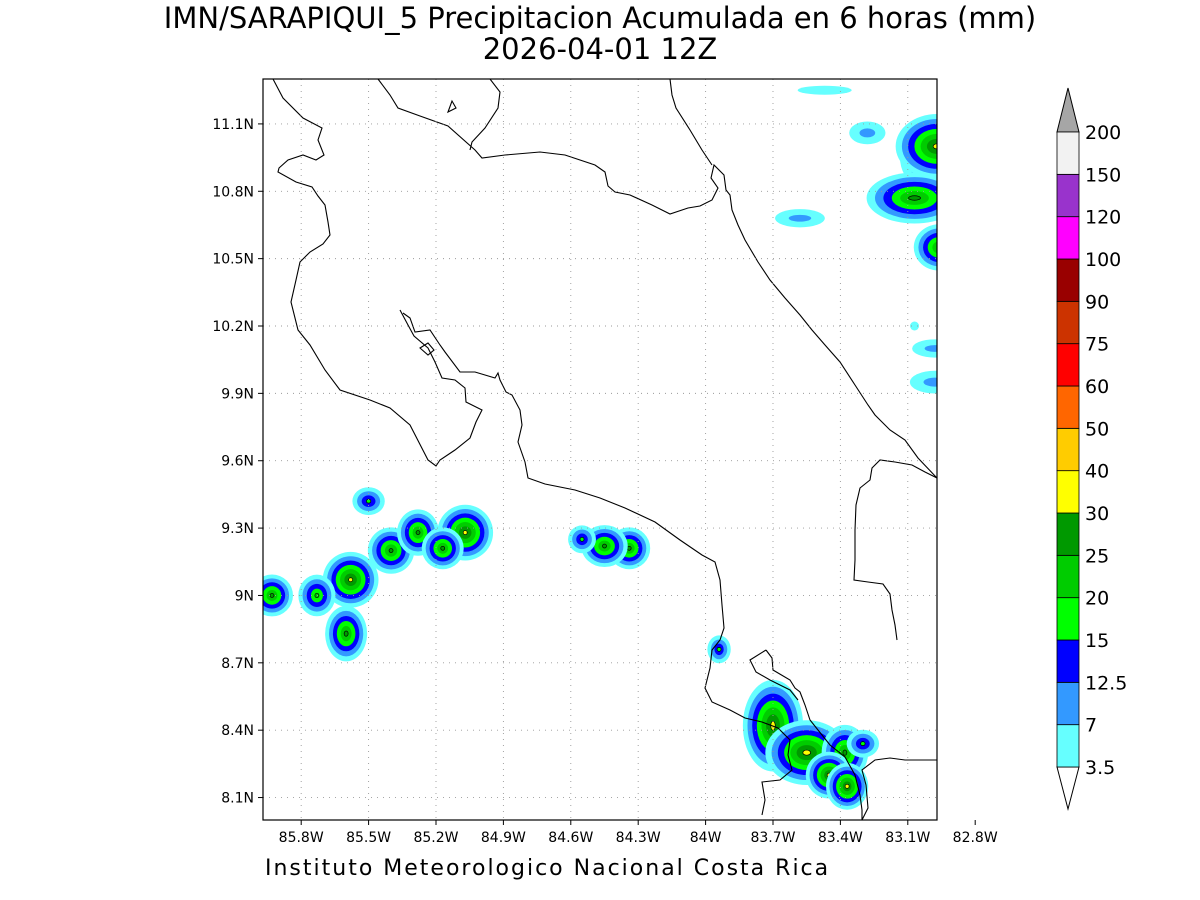 Image resolution: width=1200 pixels, height=900 pixels. I want to click on lat-tick-label: 9N, so click(244, 596).